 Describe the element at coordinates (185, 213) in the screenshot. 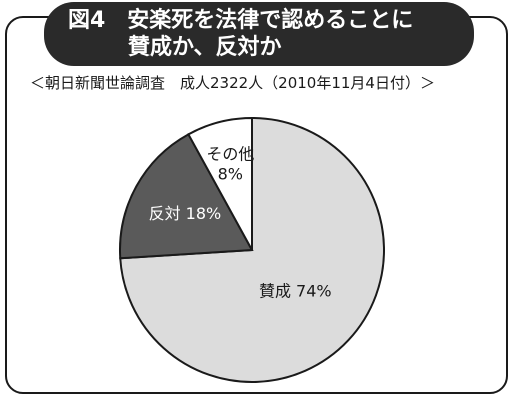

I see `slice-label-disagree: 反対 18%` at that location.